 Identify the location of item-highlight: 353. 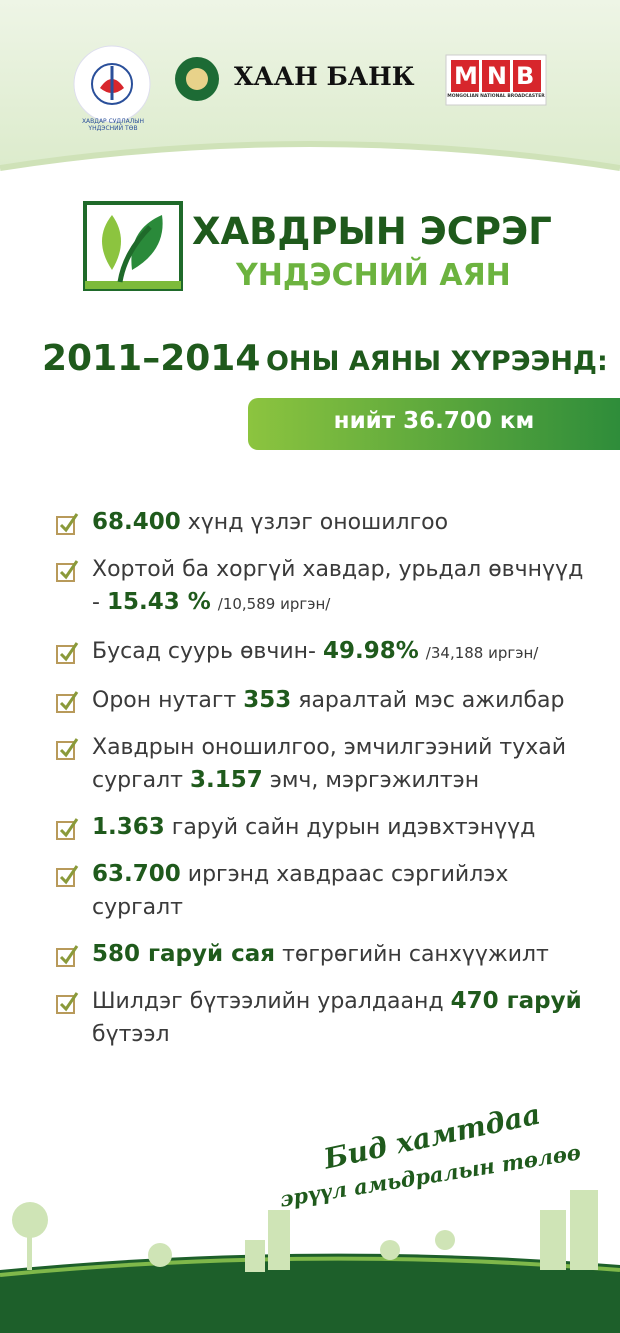
(267, 700).